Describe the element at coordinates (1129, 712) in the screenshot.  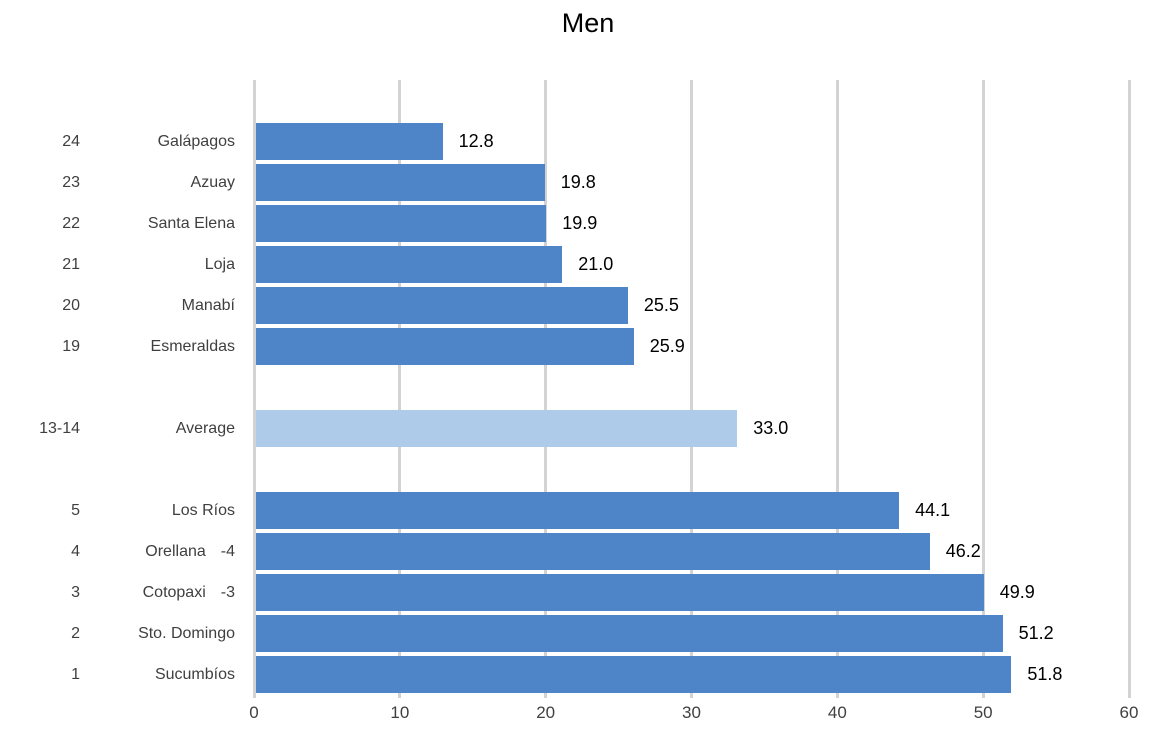
I see `x-axis-tick-label: 60` at that location.